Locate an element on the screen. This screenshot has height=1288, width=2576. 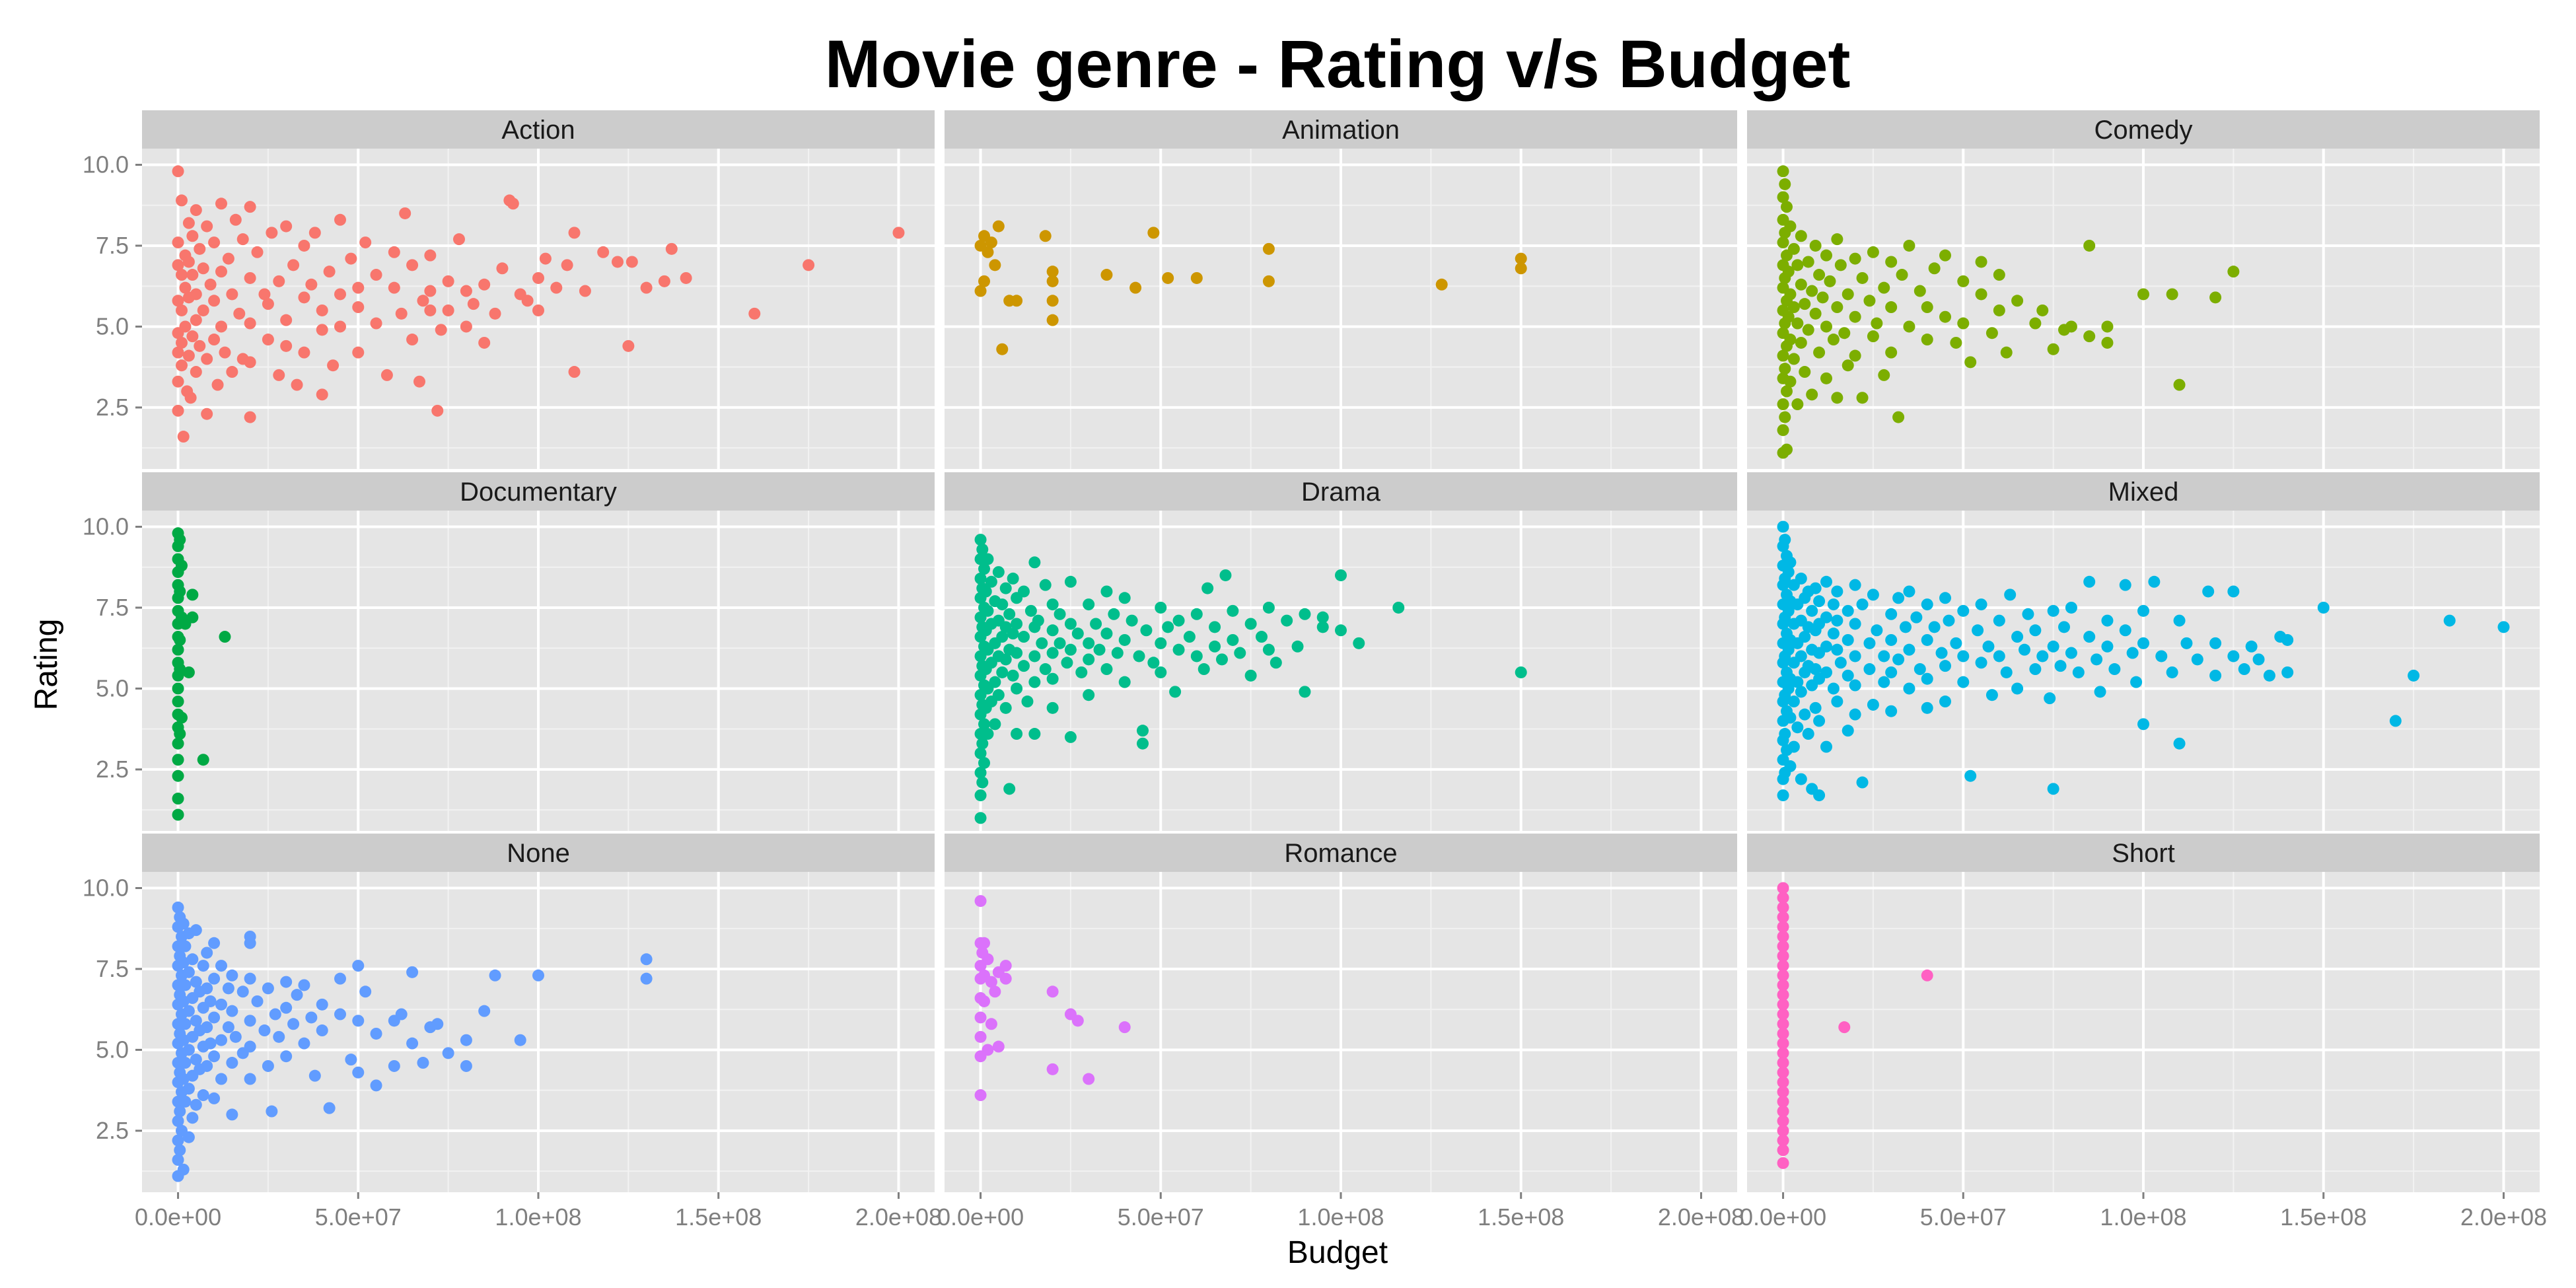
y-tick-label: 10.0 is located at coordinates (106, 887).